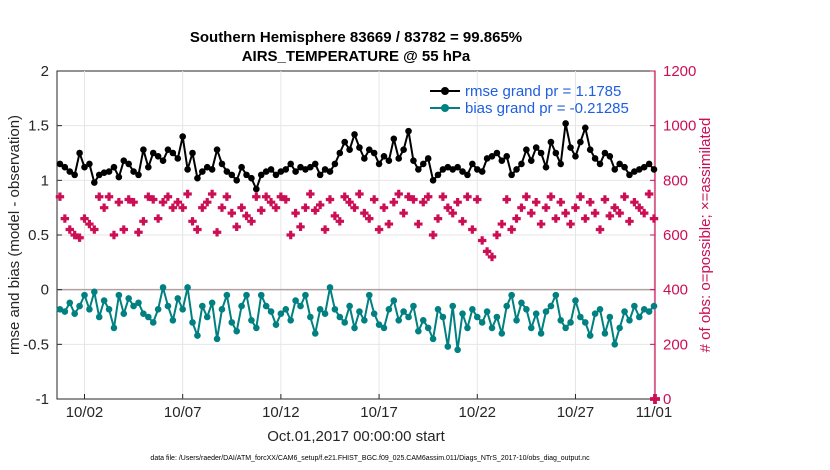  Describe the element at coordinates (679, 126) in the screenshot. I see `y-right-tick-label: 1000` at that location.